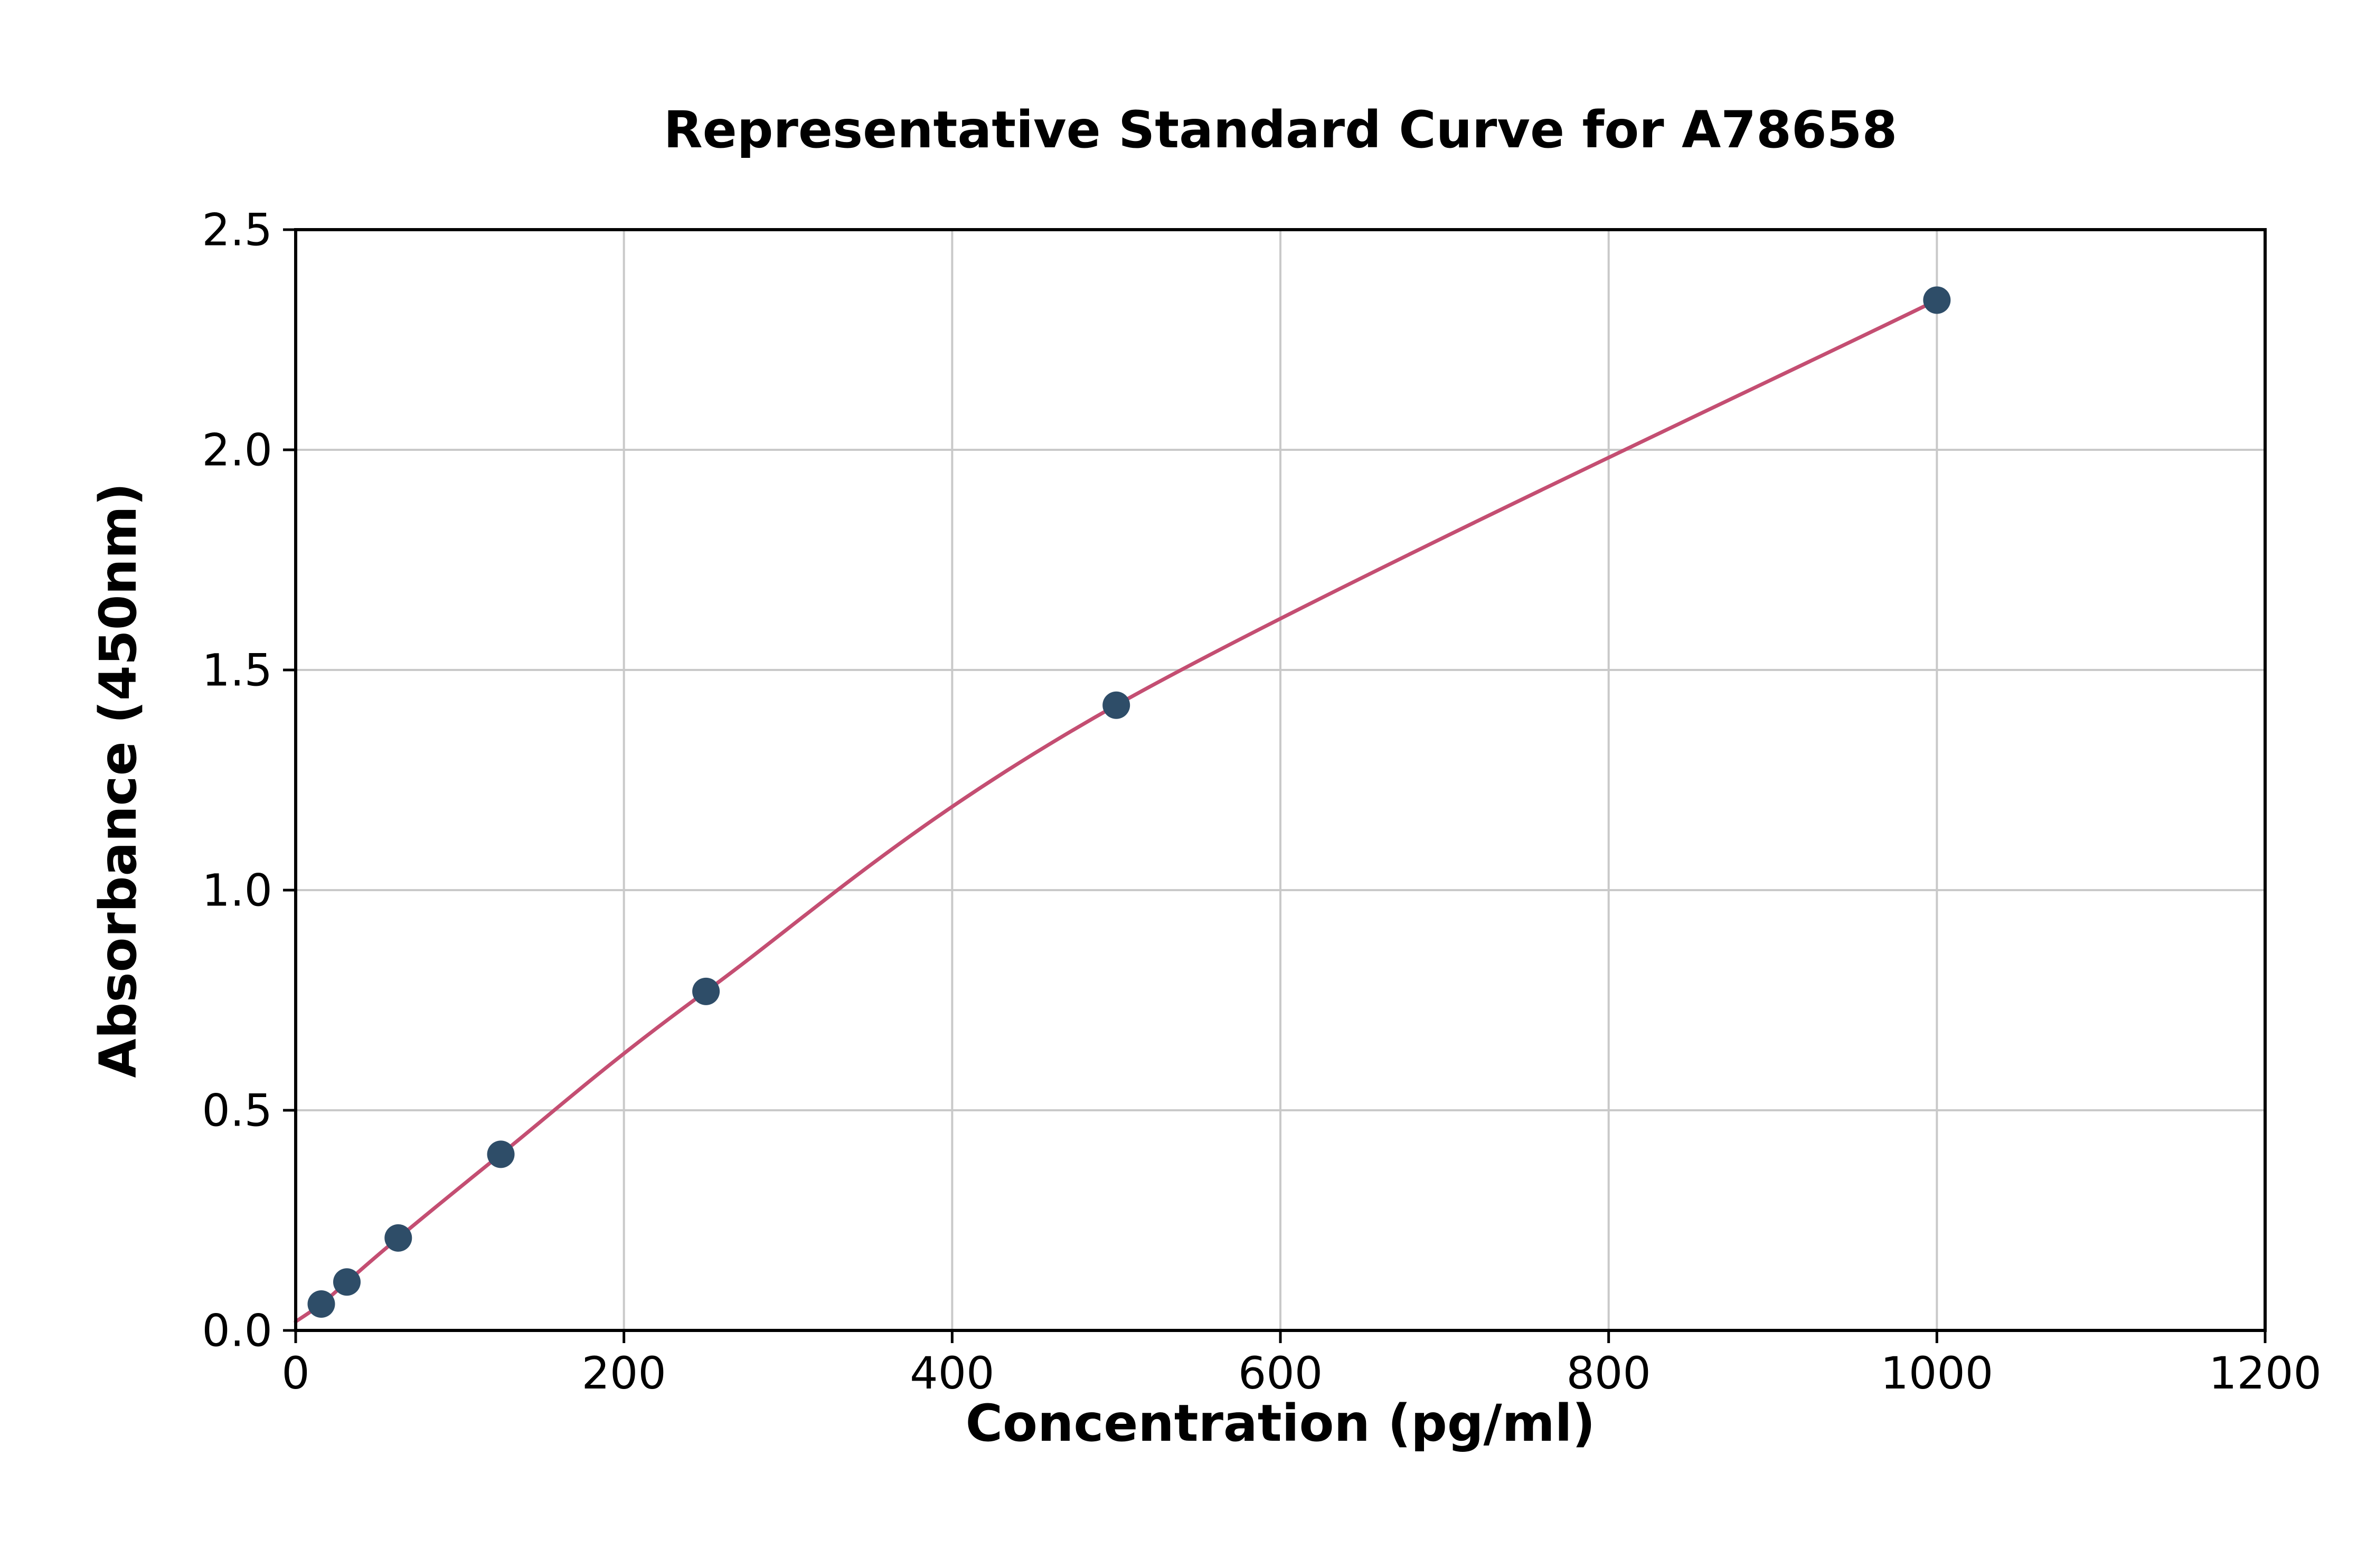 This screenshot has height=1568, width=2376. Describe the element at coordinates (237, 450) in the screenshot. I see `y-tick-label: 2.0` at that location.